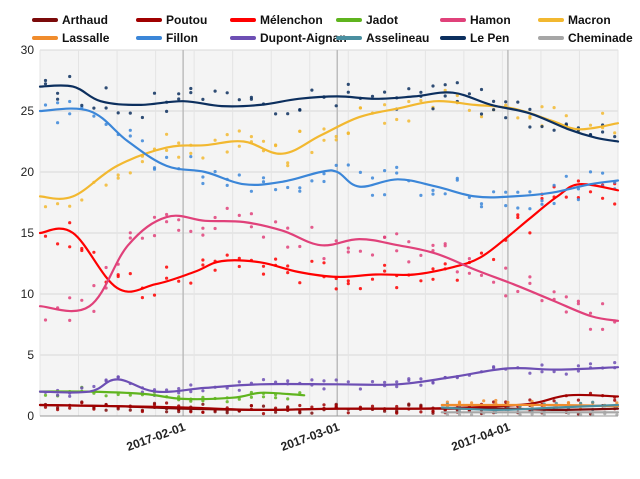 The height and width of the screenshot is (479, 640). What do you see at coordinates (70, 20) in the screenshot?
I see `legend-item-arthaud: Arthaud` at bounding box center [70, 20].